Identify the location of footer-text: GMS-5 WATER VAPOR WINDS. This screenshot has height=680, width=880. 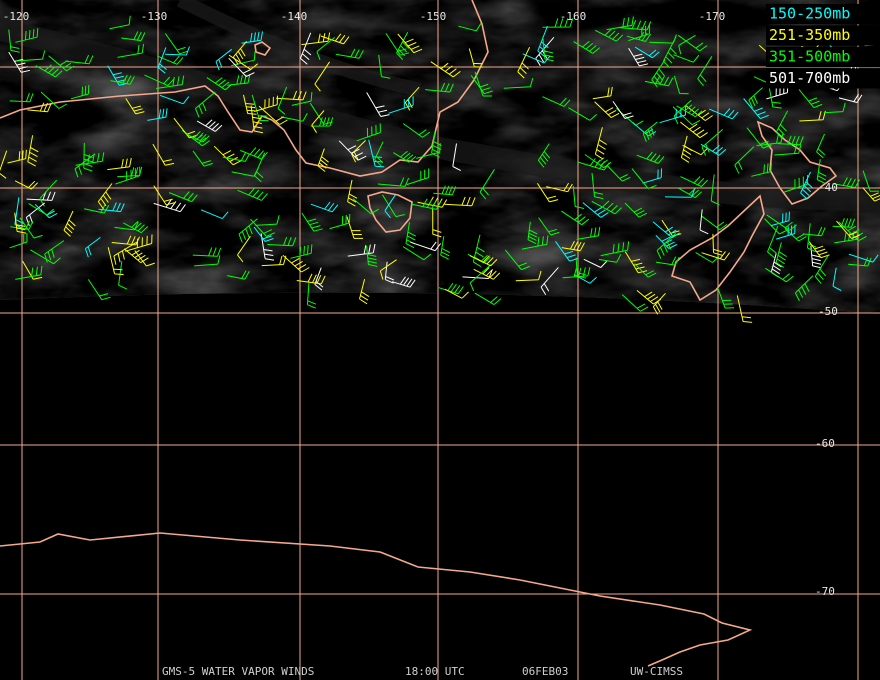
(238, 671).